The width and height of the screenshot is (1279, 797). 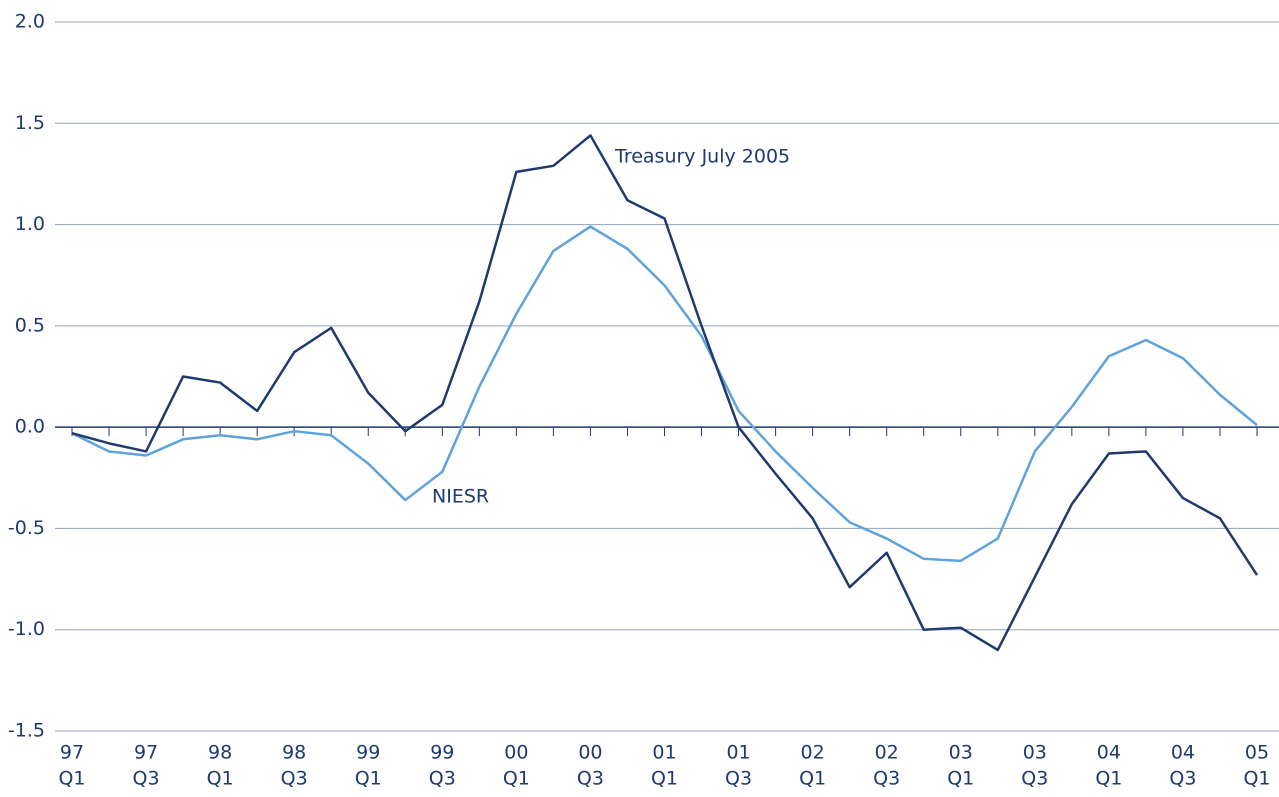 What do you see at coordinates (1257, 753) in the screenshot?
I see `x-tick-label: 05` at bounding box center [1257, 753].